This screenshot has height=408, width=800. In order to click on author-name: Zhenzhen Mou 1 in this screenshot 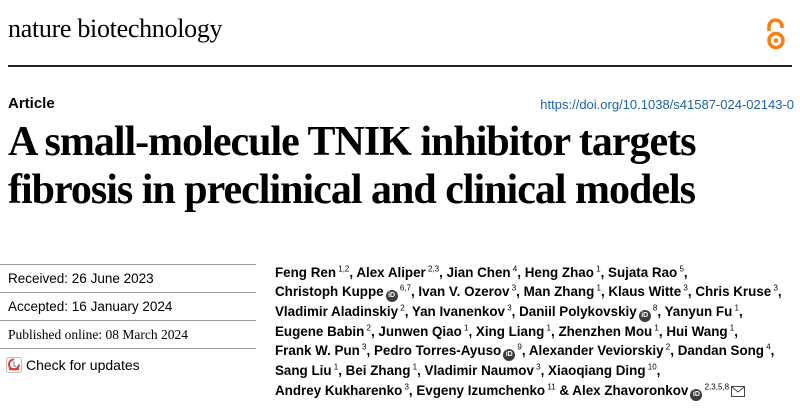, I will do `click(608, 331)`.